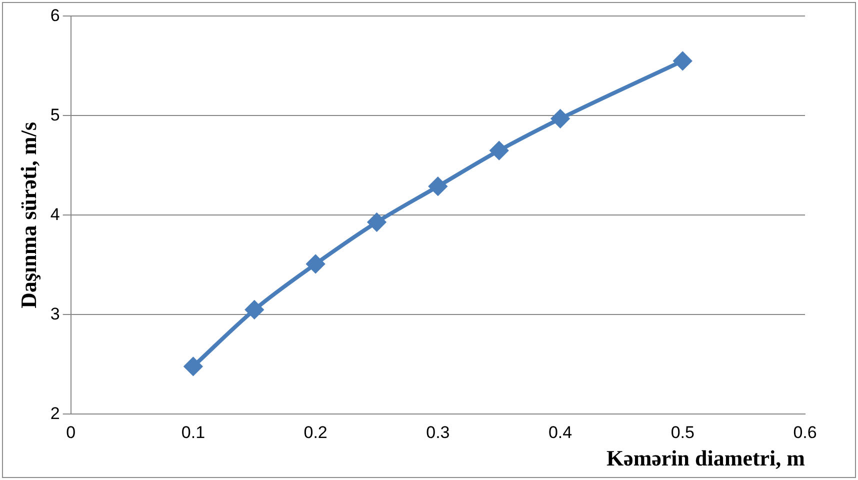 The width and height of the screenshot is (858, 480). Describe the element at coordinates (705, 457) in the screenshot. I see `x-axis-title: Kəmərin diametri, m` at that location.